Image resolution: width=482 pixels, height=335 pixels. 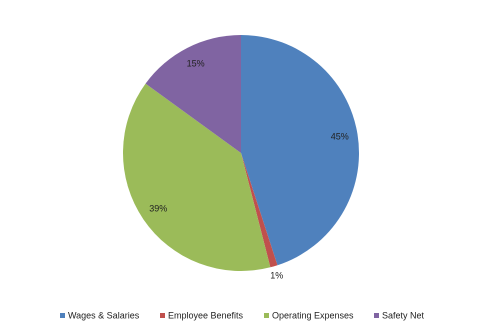 I want to click on slice-label: 15%, so click(x=196, y=63).